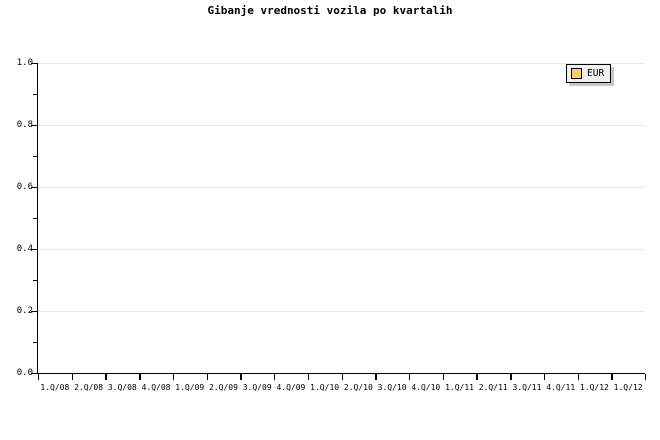 The image size is (660, 440). I want to click on y-axis-tick-label: 0.2, so click(24, 311).